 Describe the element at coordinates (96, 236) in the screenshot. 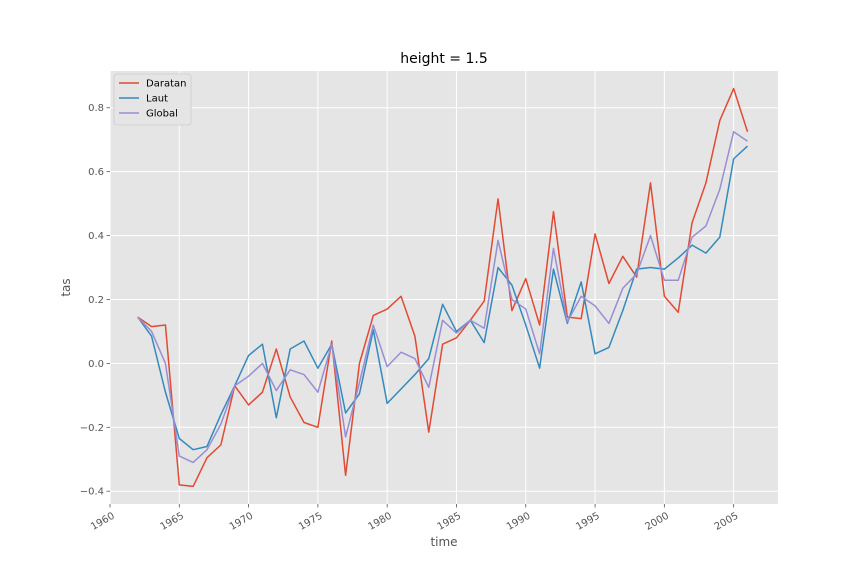

I see `y-tick-label: 0.4` at that location.